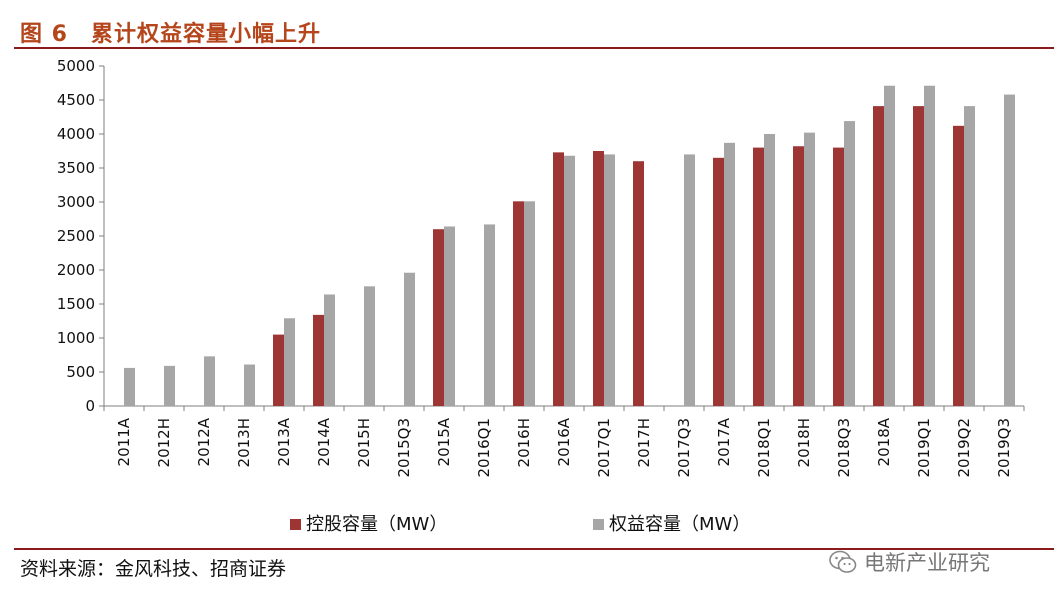  I want to click on watermark-text: 电新产业研究, so click(927, 563).